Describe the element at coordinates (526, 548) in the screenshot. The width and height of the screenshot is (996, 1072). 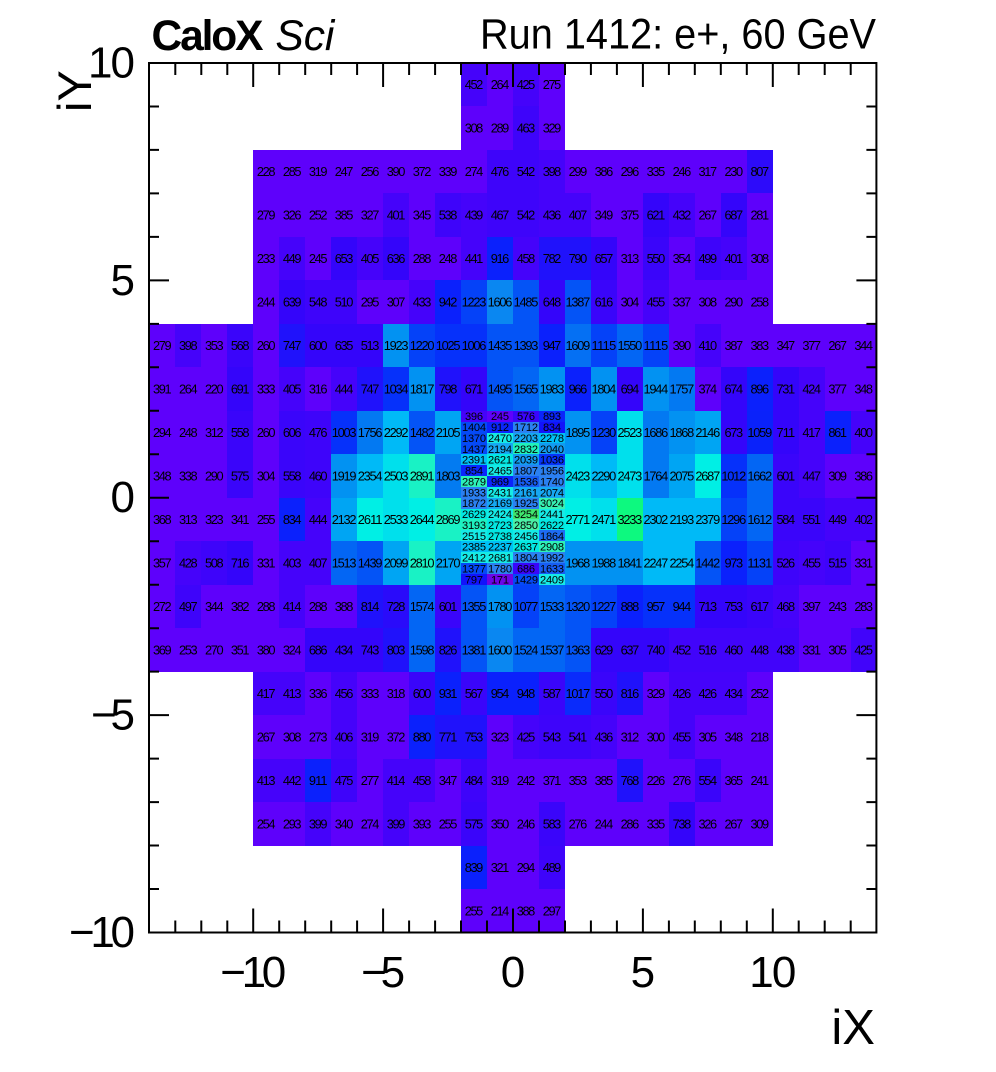
I see `svg-text: 2637` at that location.